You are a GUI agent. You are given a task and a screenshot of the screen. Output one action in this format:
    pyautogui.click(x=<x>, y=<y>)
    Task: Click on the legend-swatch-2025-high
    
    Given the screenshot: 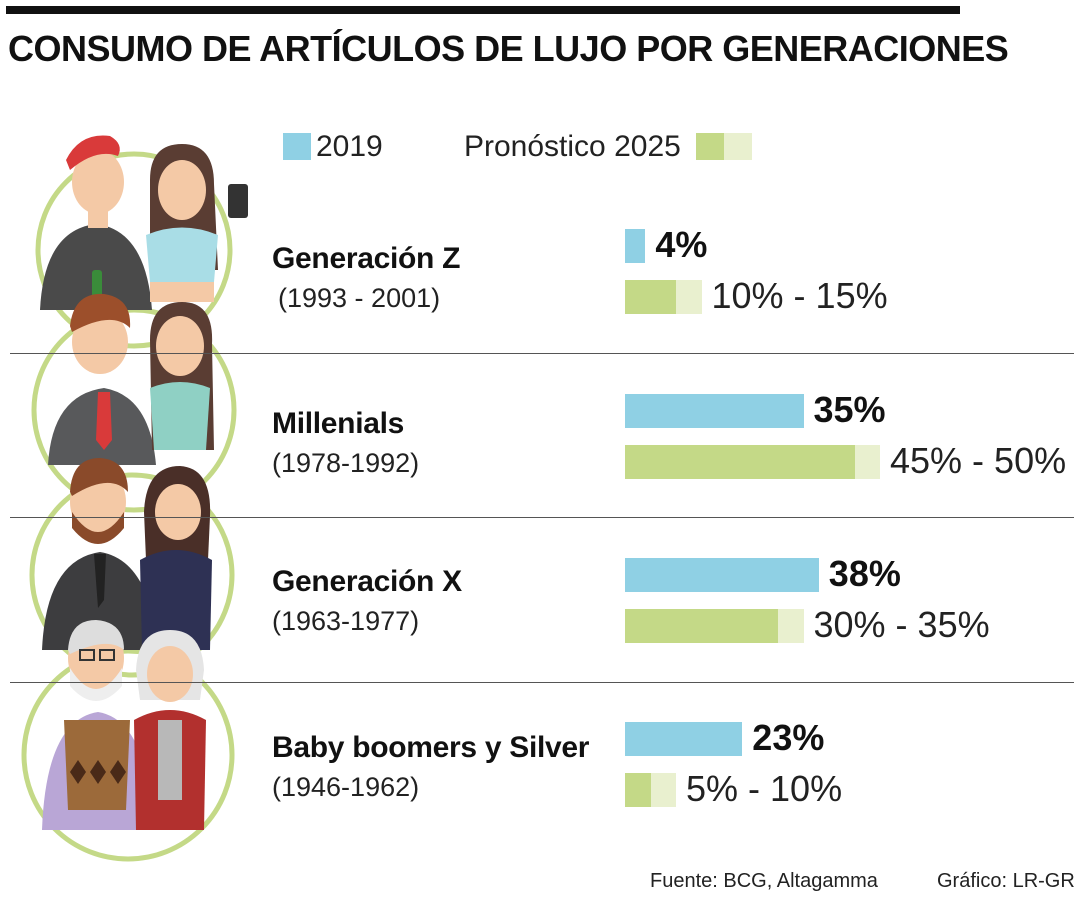 What is the action you would take?
    pyautogui.click(x=738, y=146)
    